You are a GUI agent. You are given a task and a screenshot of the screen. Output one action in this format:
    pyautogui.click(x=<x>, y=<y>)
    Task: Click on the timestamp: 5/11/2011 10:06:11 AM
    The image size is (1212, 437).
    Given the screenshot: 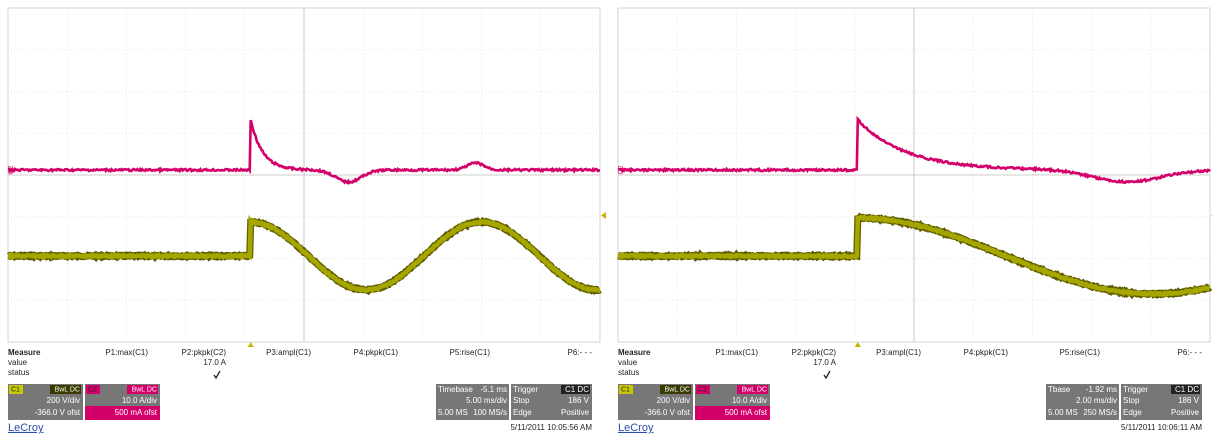 What is the action you would take?
    pyautogui.click(x=1161, y=427)
    